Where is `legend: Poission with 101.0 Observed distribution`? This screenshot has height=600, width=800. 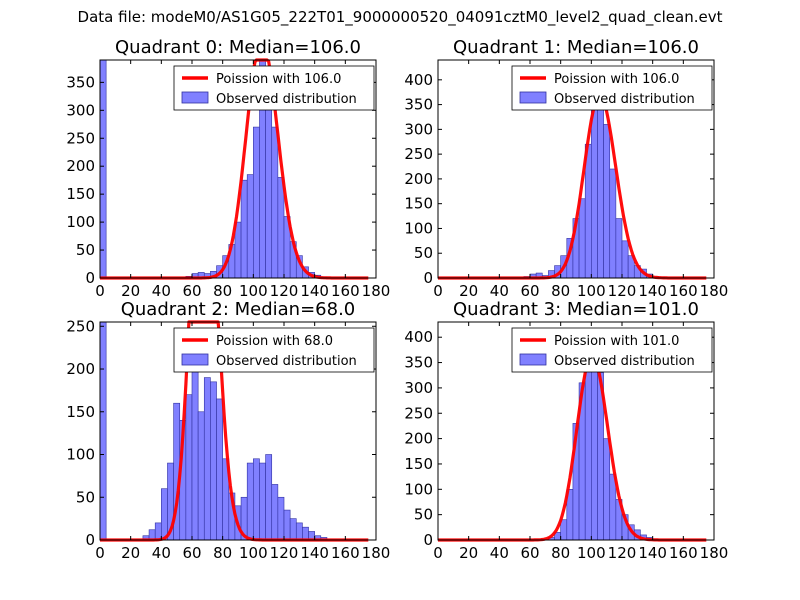
legend: Poission with 101.0 Observed distribution is located at coordinates (612, 350).